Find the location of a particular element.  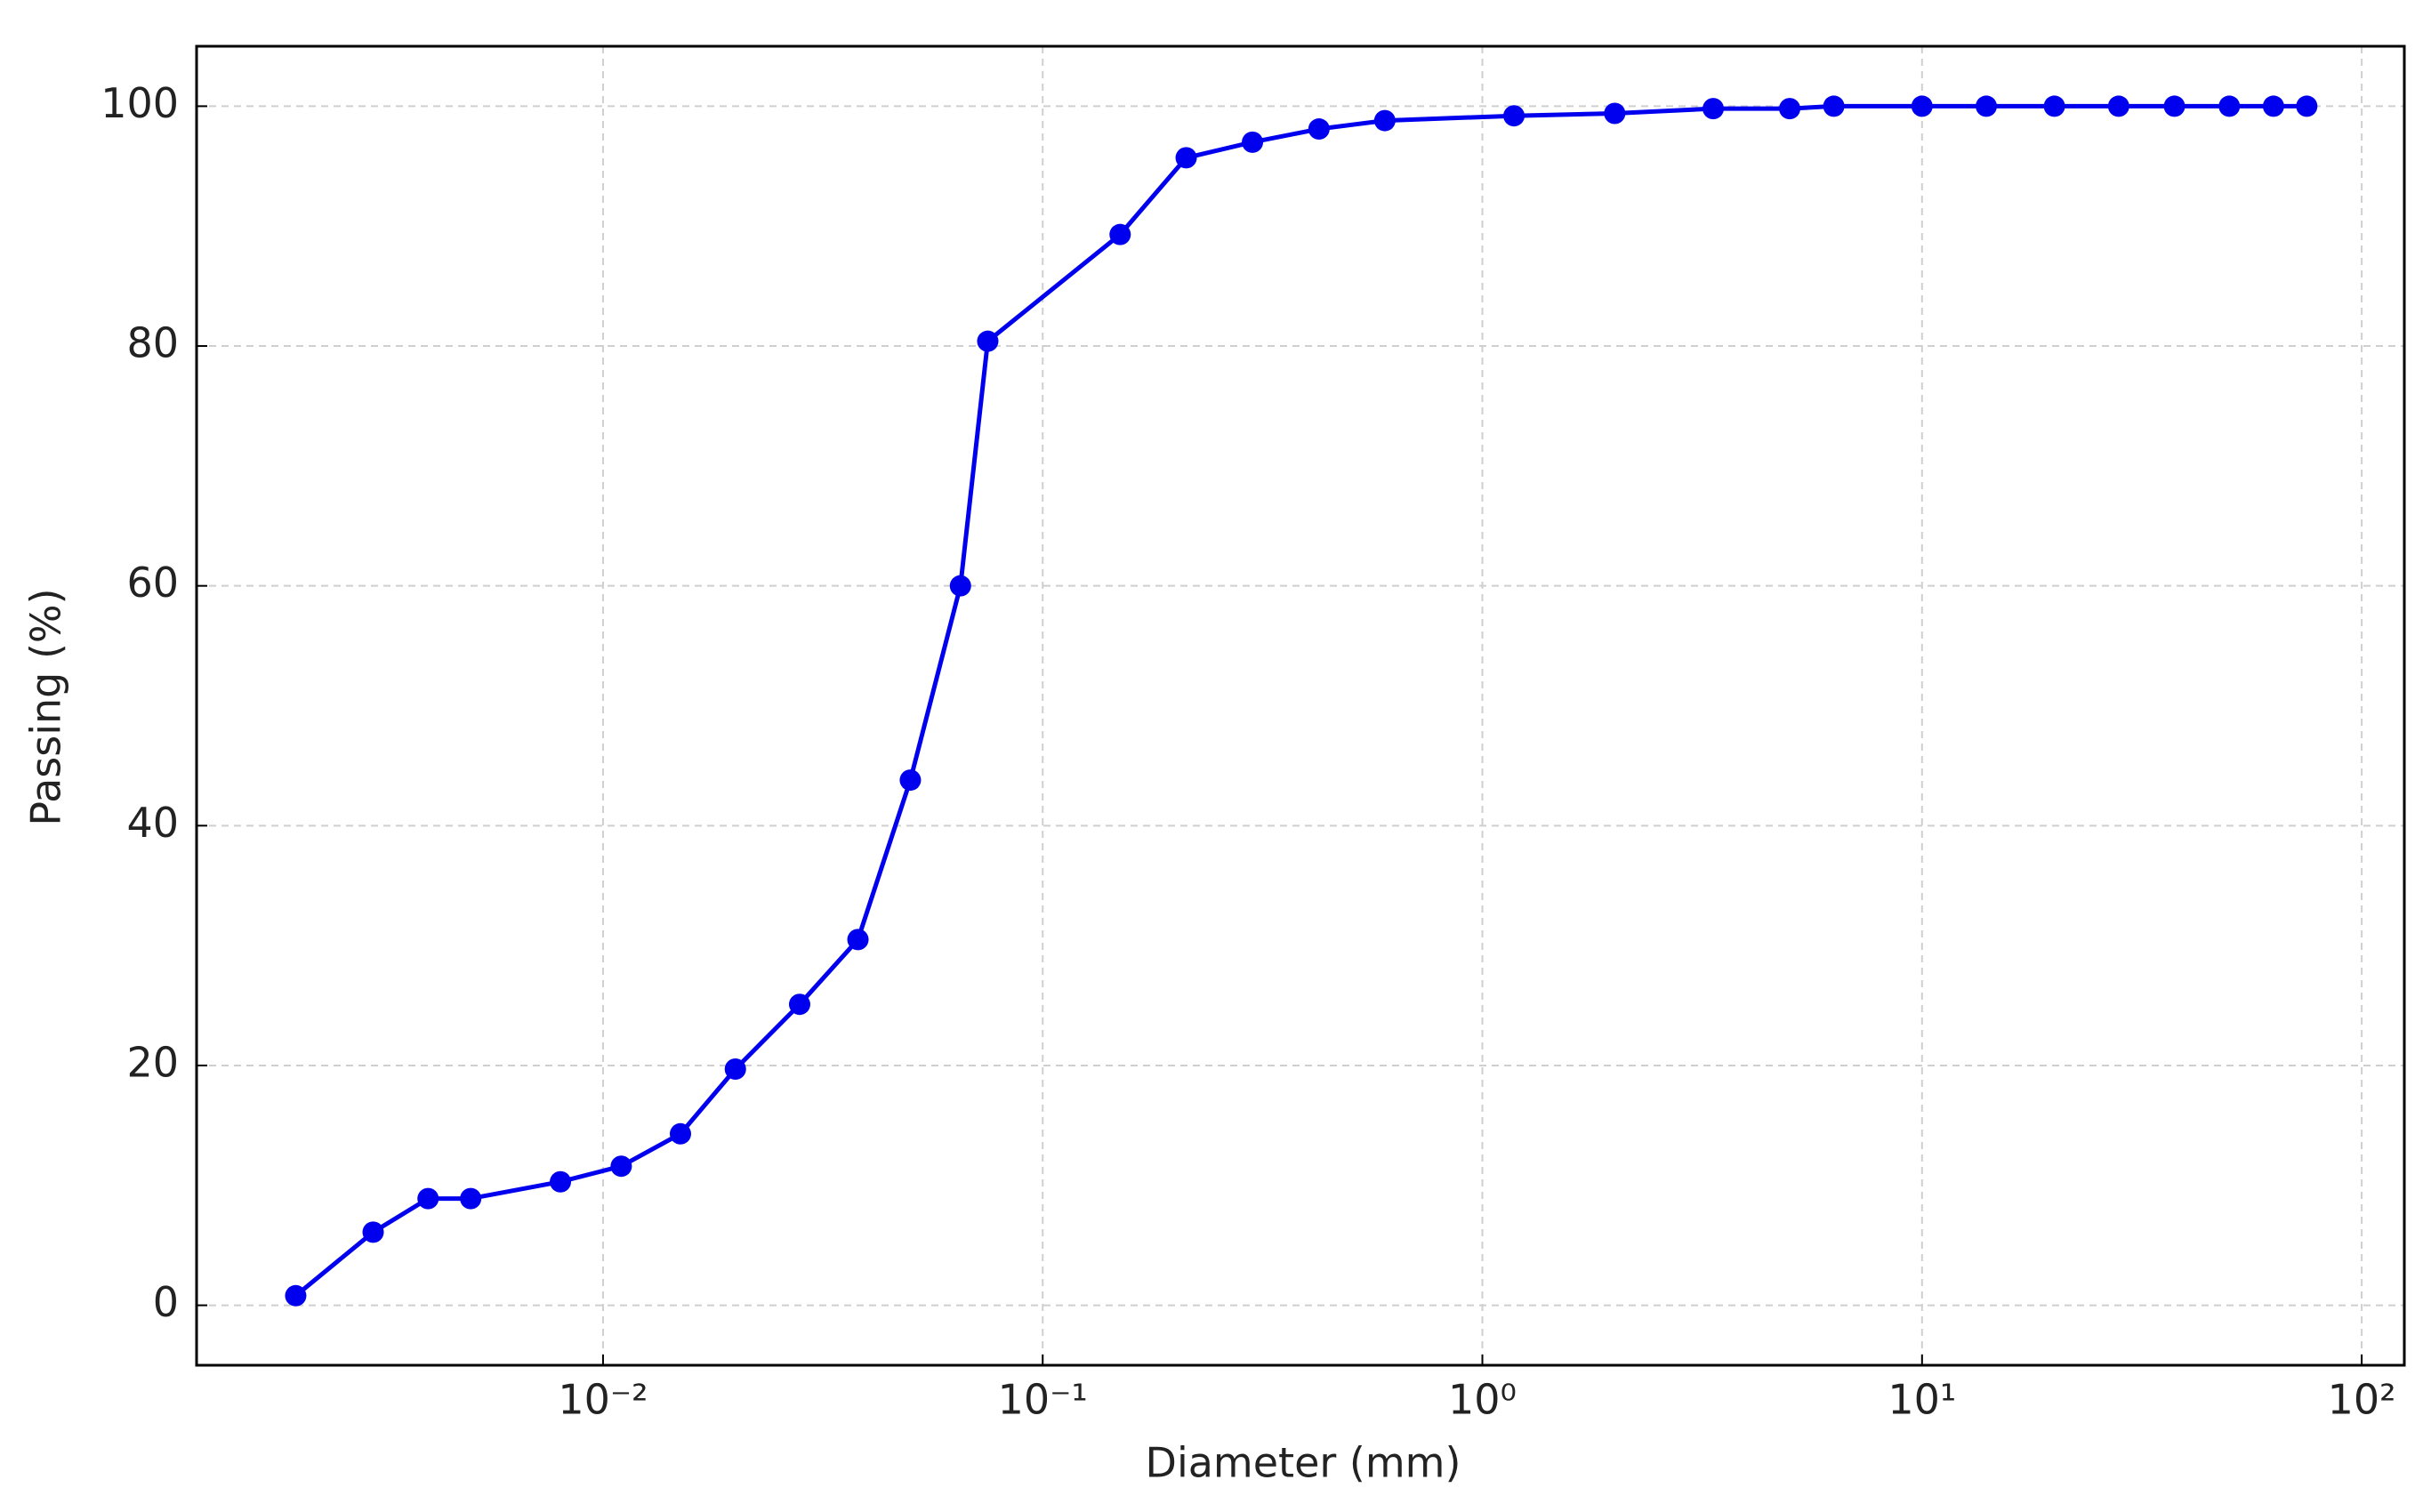

y-axis-label: Passing (%) is located at coordinates (46, 707).